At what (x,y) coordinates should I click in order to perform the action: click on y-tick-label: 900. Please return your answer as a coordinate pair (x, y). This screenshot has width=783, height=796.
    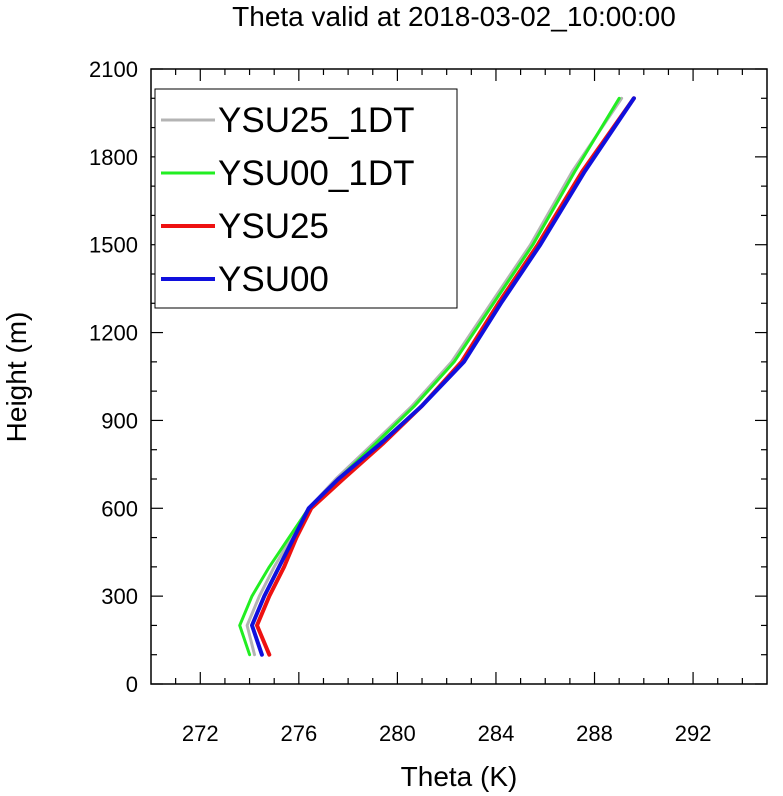
    Looking at the image, I should click on (119, 420).